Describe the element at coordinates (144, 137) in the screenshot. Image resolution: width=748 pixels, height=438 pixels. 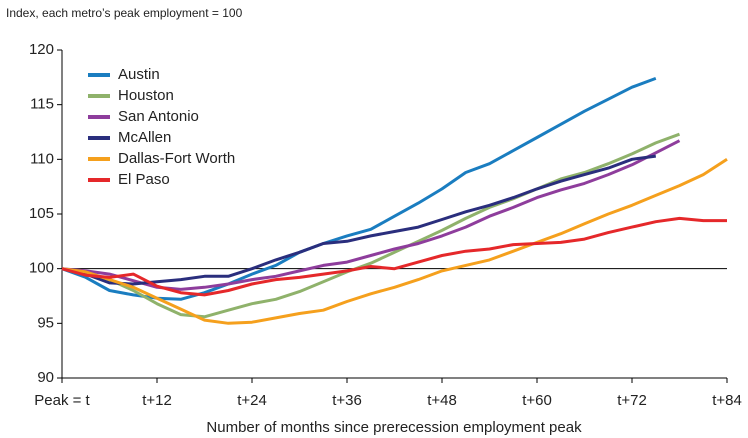
I see `legend-label: McAllen` at that location.